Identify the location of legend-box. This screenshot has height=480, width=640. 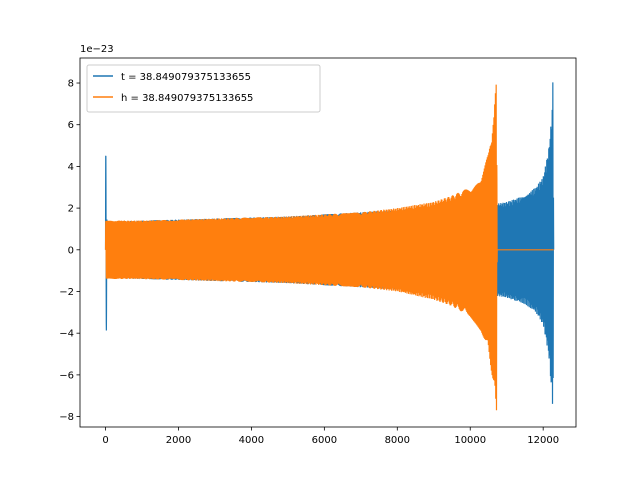
(203, 88).